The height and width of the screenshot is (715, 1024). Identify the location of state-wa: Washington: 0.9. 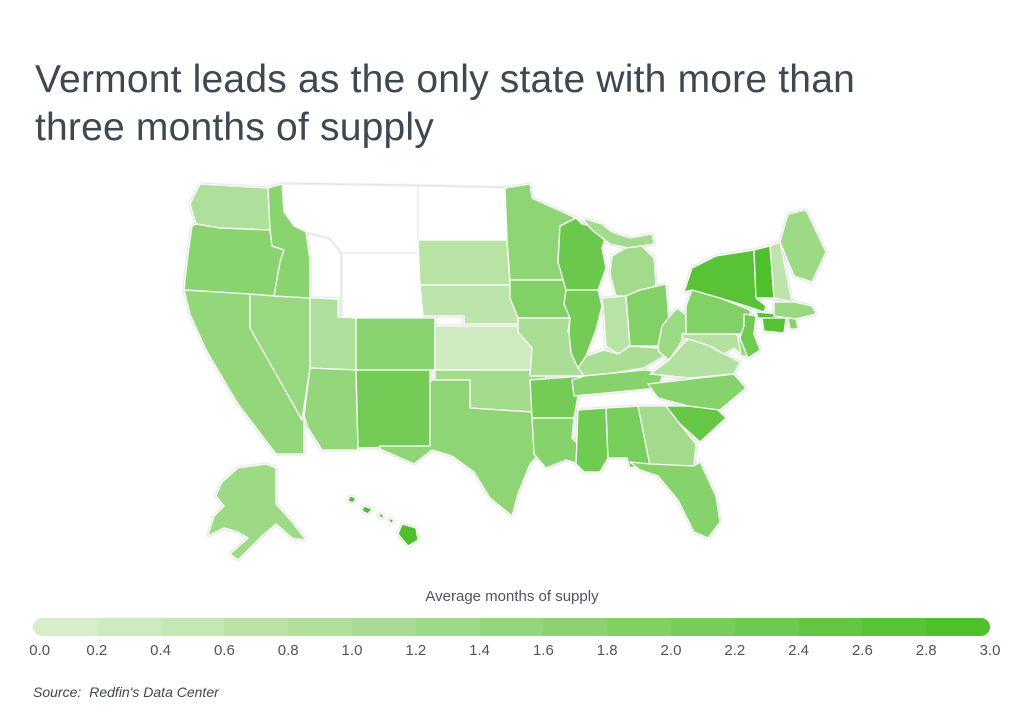
(230, 207).